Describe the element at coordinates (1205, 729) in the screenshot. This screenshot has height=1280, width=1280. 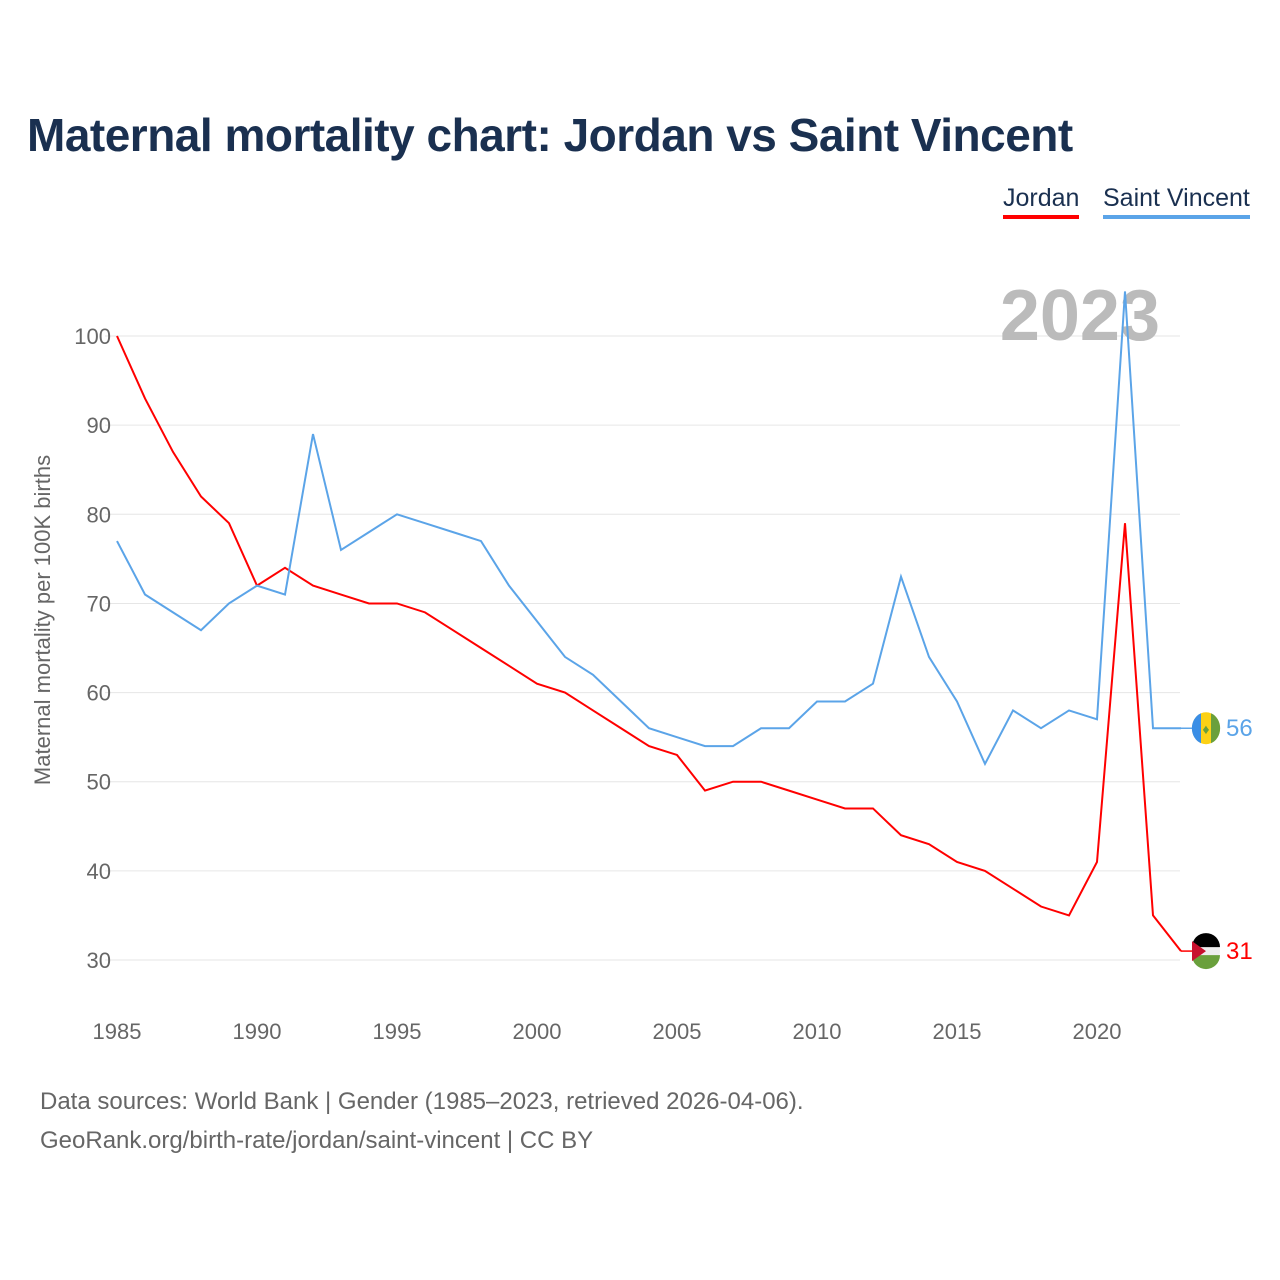
I see `flag-diamonds: ♦` at that location.